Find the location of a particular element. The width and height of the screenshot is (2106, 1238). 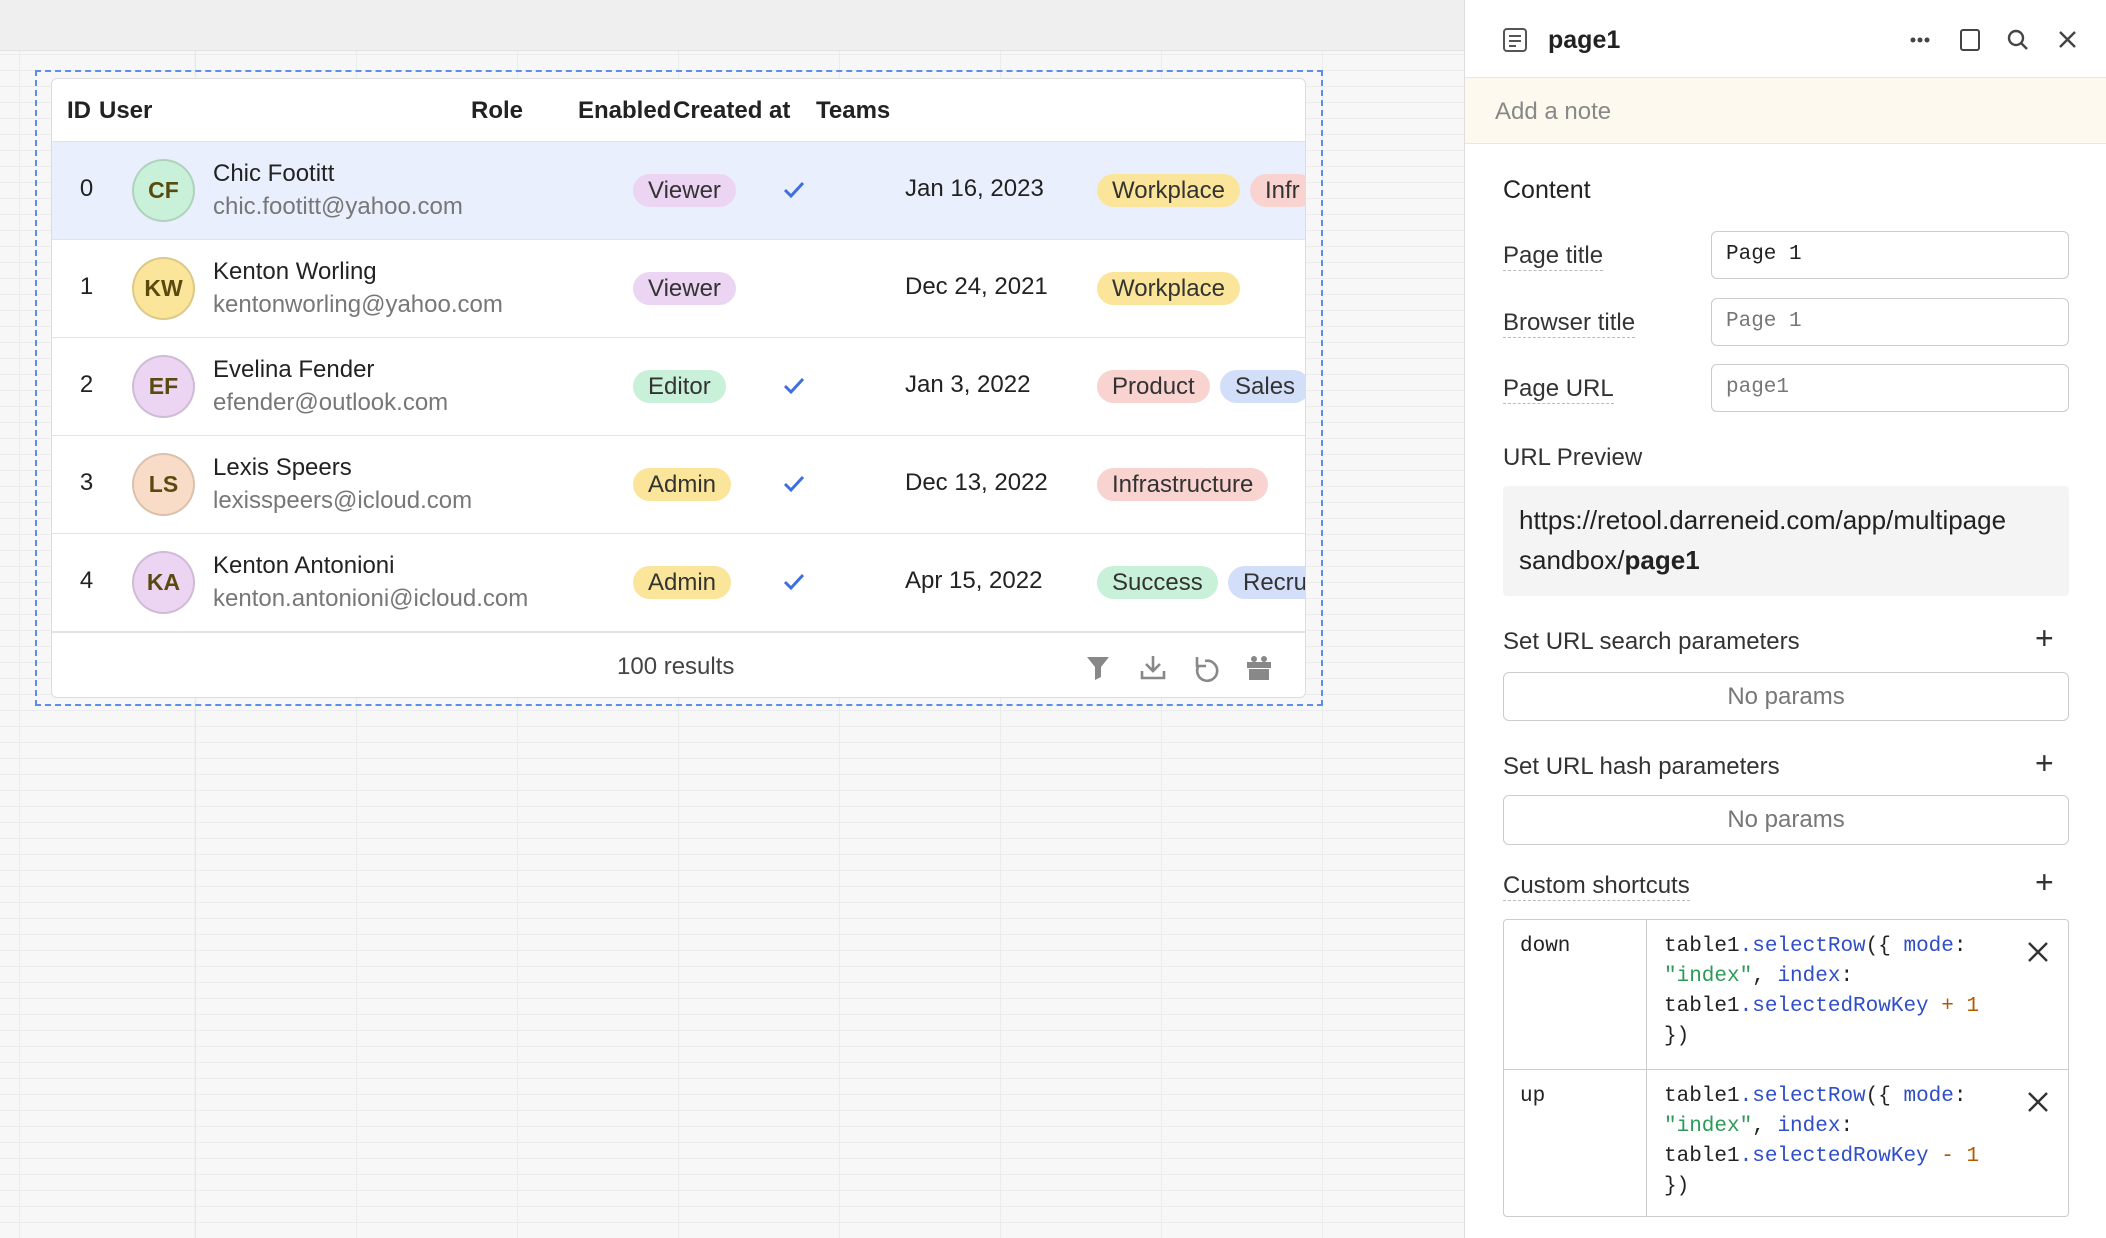

notes-icon is located at coordinates (1970, 40).